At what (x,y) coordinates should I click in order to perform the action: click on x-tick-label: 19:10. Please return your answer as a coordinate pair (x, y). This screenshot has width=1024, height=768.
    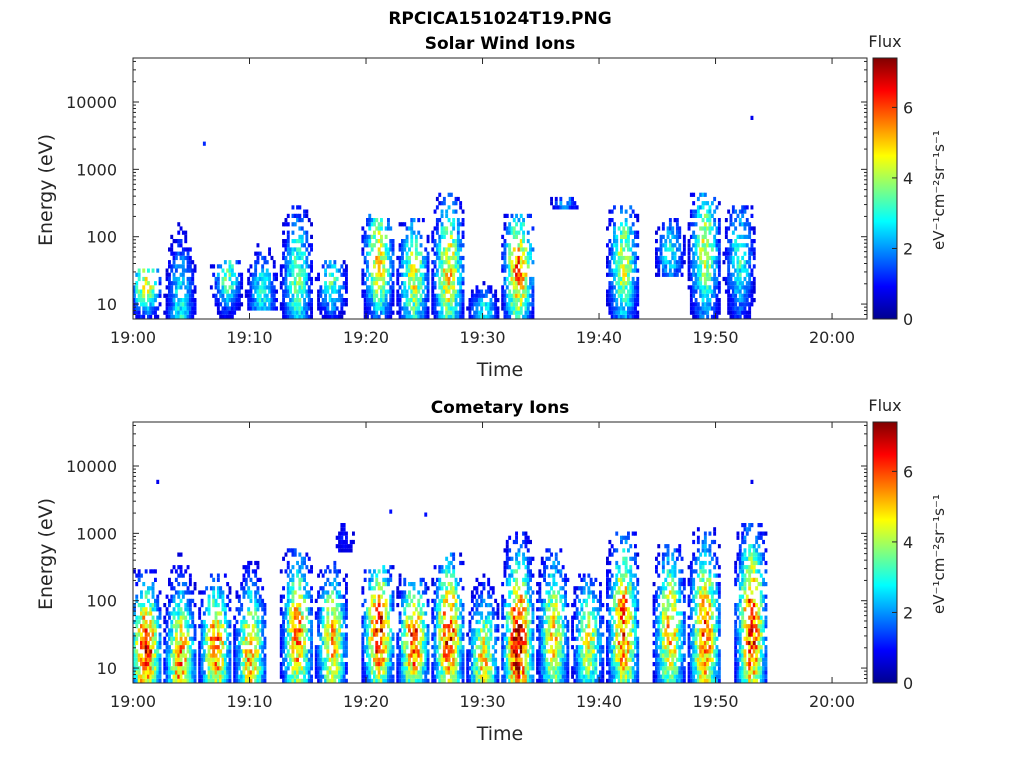
    Looking at the image, I should click on (249, 337).